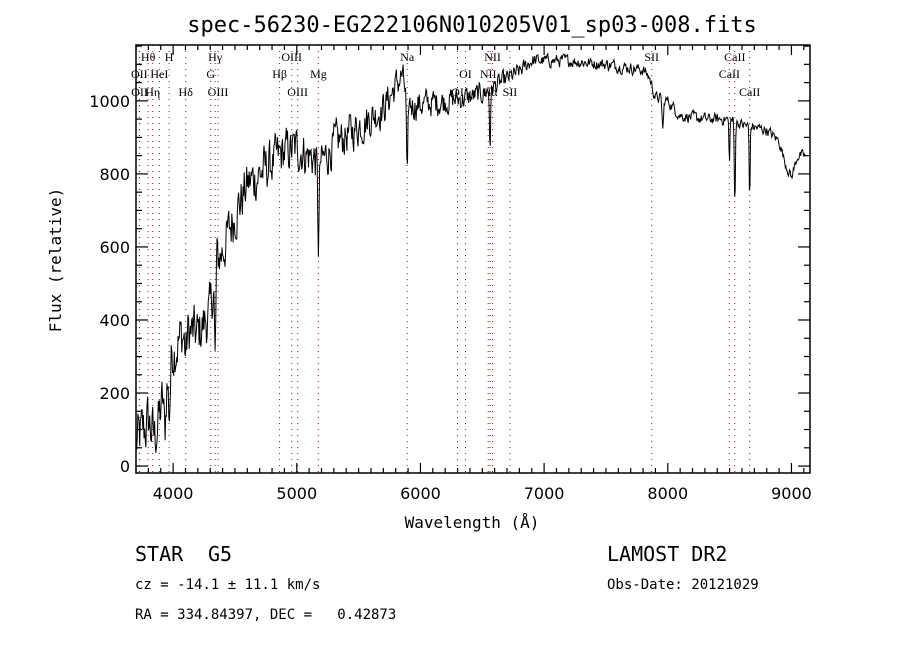  Describe the element at coordinates (215, 57) in the screenshot. I see `line-marker-label: Hγ` at that location.